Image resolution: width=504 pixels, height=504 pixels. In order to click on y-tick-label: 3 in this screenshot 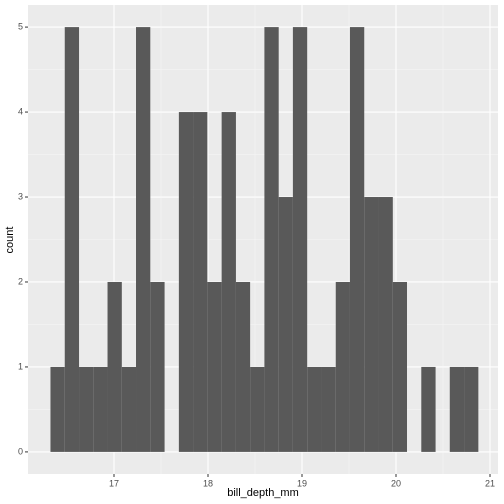, I will do `click(20, 196)`.